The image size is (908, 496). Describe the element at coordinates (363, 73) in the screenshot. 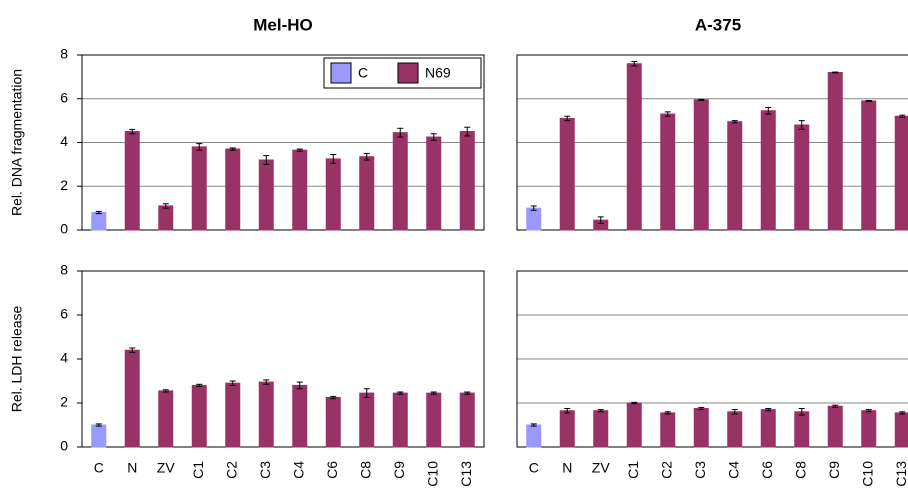

I see `legend-label: C` at that location.